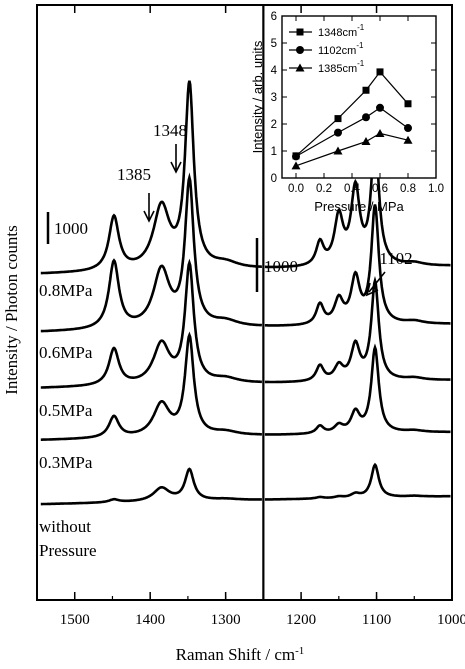 This screenshot has height=669, width=465. I want to click on series-label: without, so click(65, 526).